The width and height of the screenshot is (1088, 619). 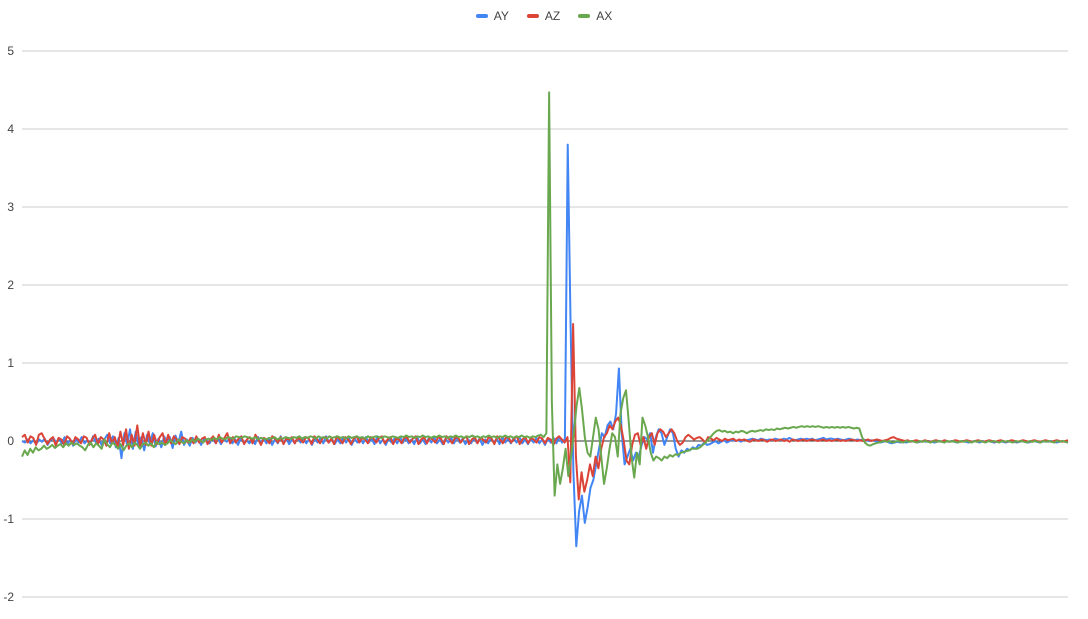 What do you see at coordinates (8, 324) in the screenshot?
I see `y-axis-ticks: -2 -1 0 1 2 3 4 5` at bounding box center [8, 324].